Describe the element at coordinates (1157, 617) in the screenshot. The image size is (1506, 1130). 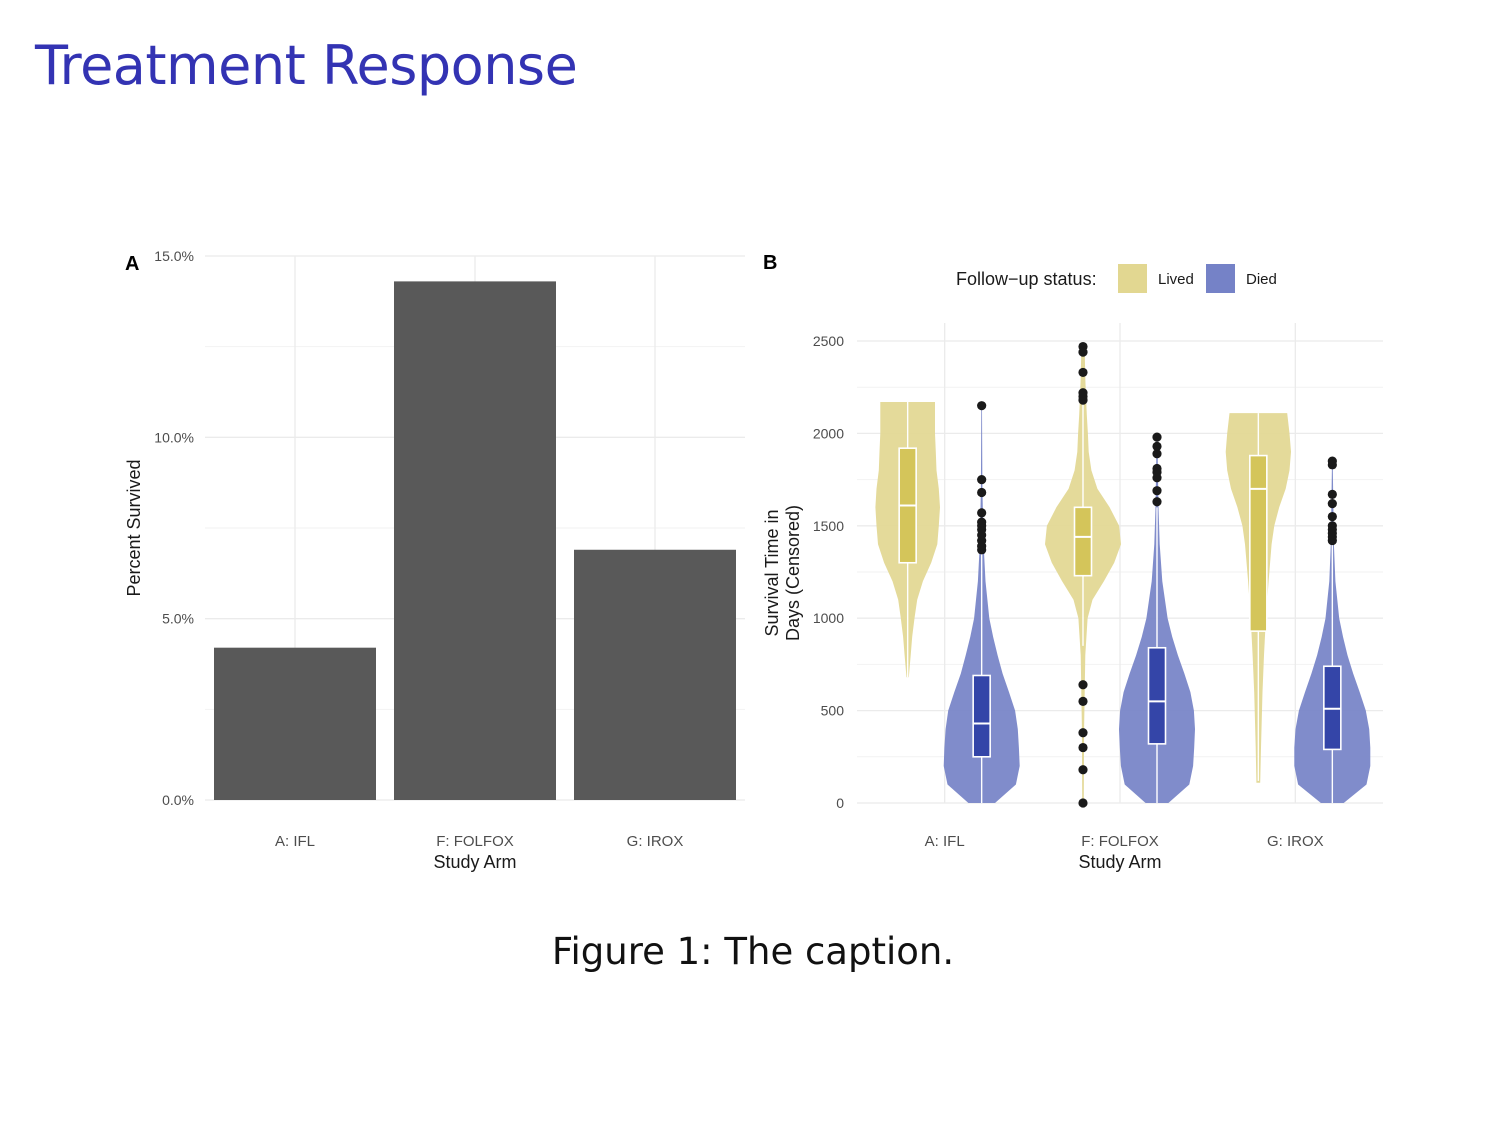
I see `violin-Died-F: FOLFOX` at that location.